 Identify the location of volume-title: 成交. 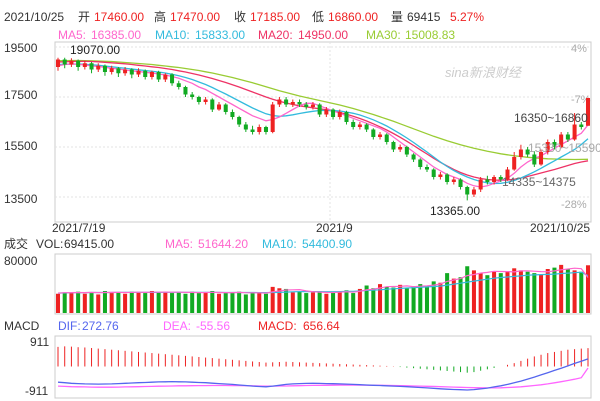
(16, 243).